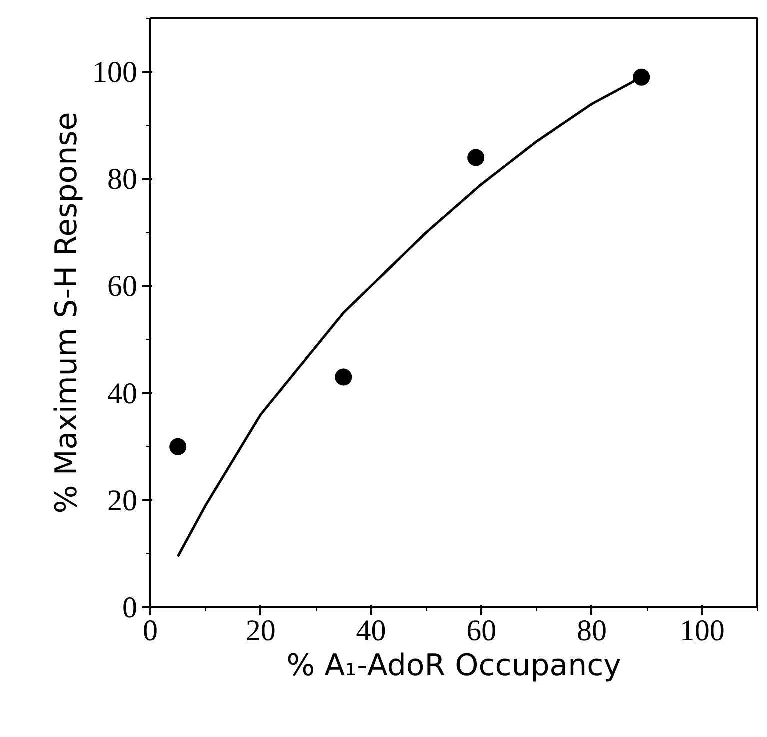 The image size is (767, 737). What do you see at coordinates (123, 179) in the screenshot?
I see `y-tick-label: 80` at bounding box center [123, 179].